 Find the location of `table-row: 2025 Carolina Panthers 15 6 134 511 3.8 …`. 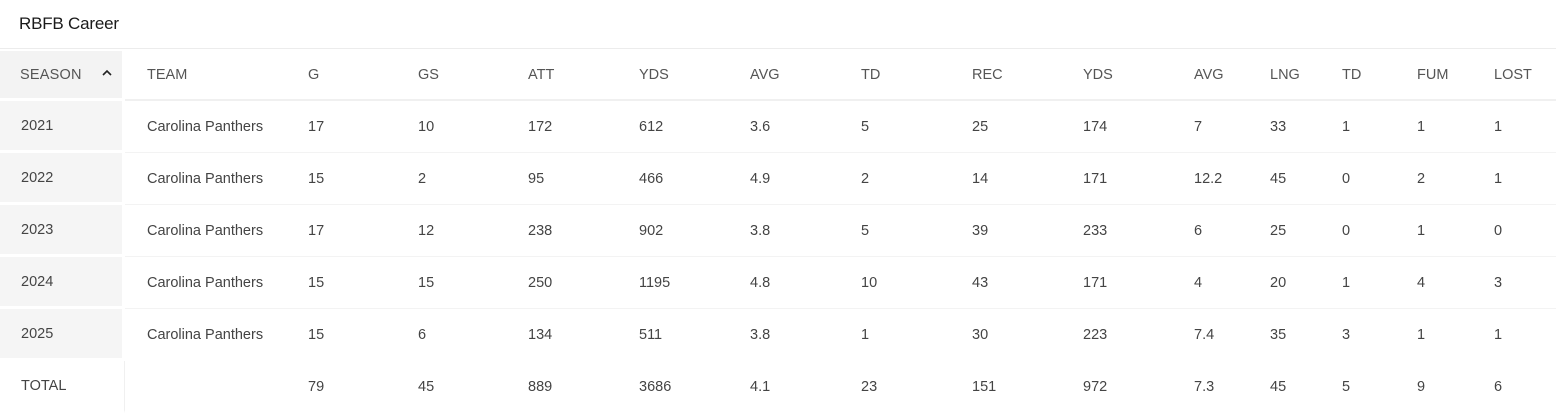

table-row: 2025 Carolina Panthers 15 6 134 511 3.8 … is located at coordinates (778, 335).